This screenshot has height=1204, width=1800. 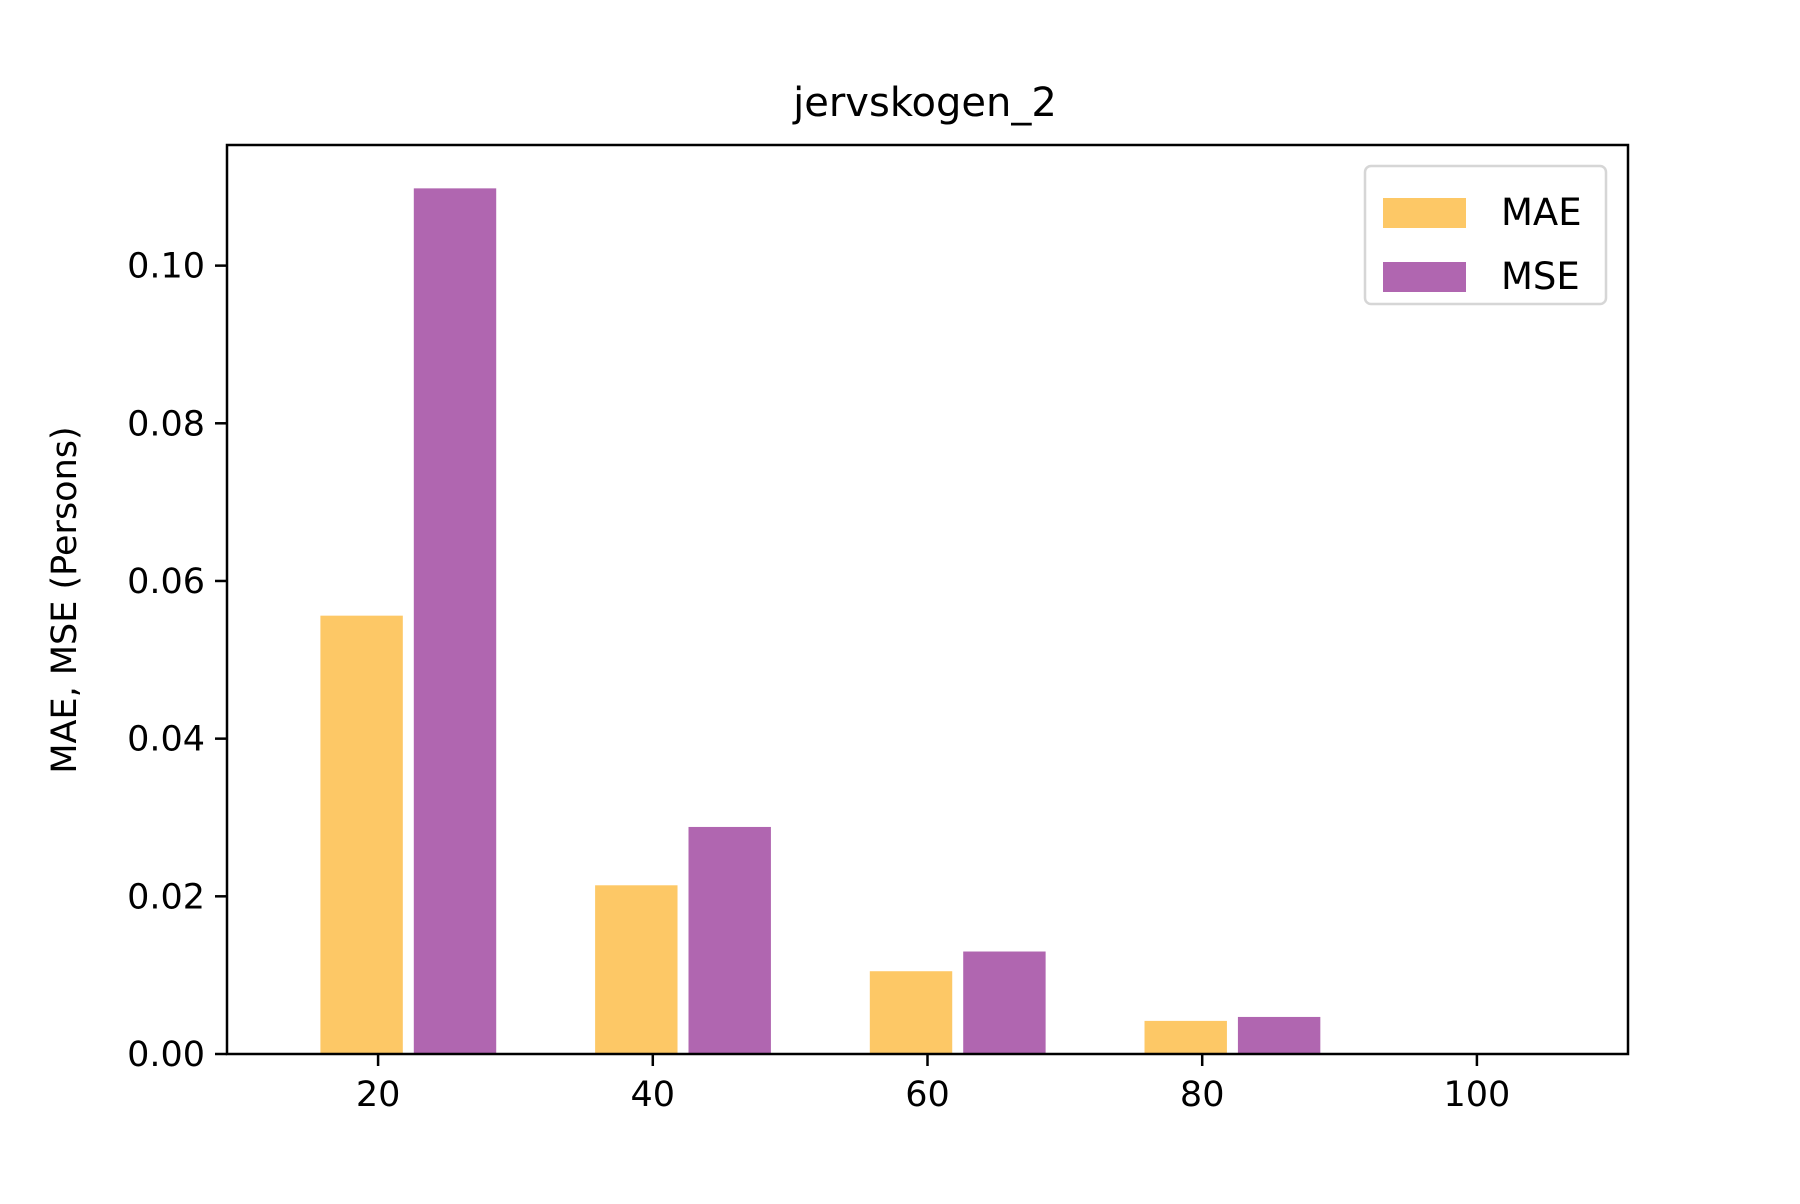 What do you see at coordinates (378, 1095) in the screenshot?
I see `x-tick-label: 20` at bounding box center [378, 1095].